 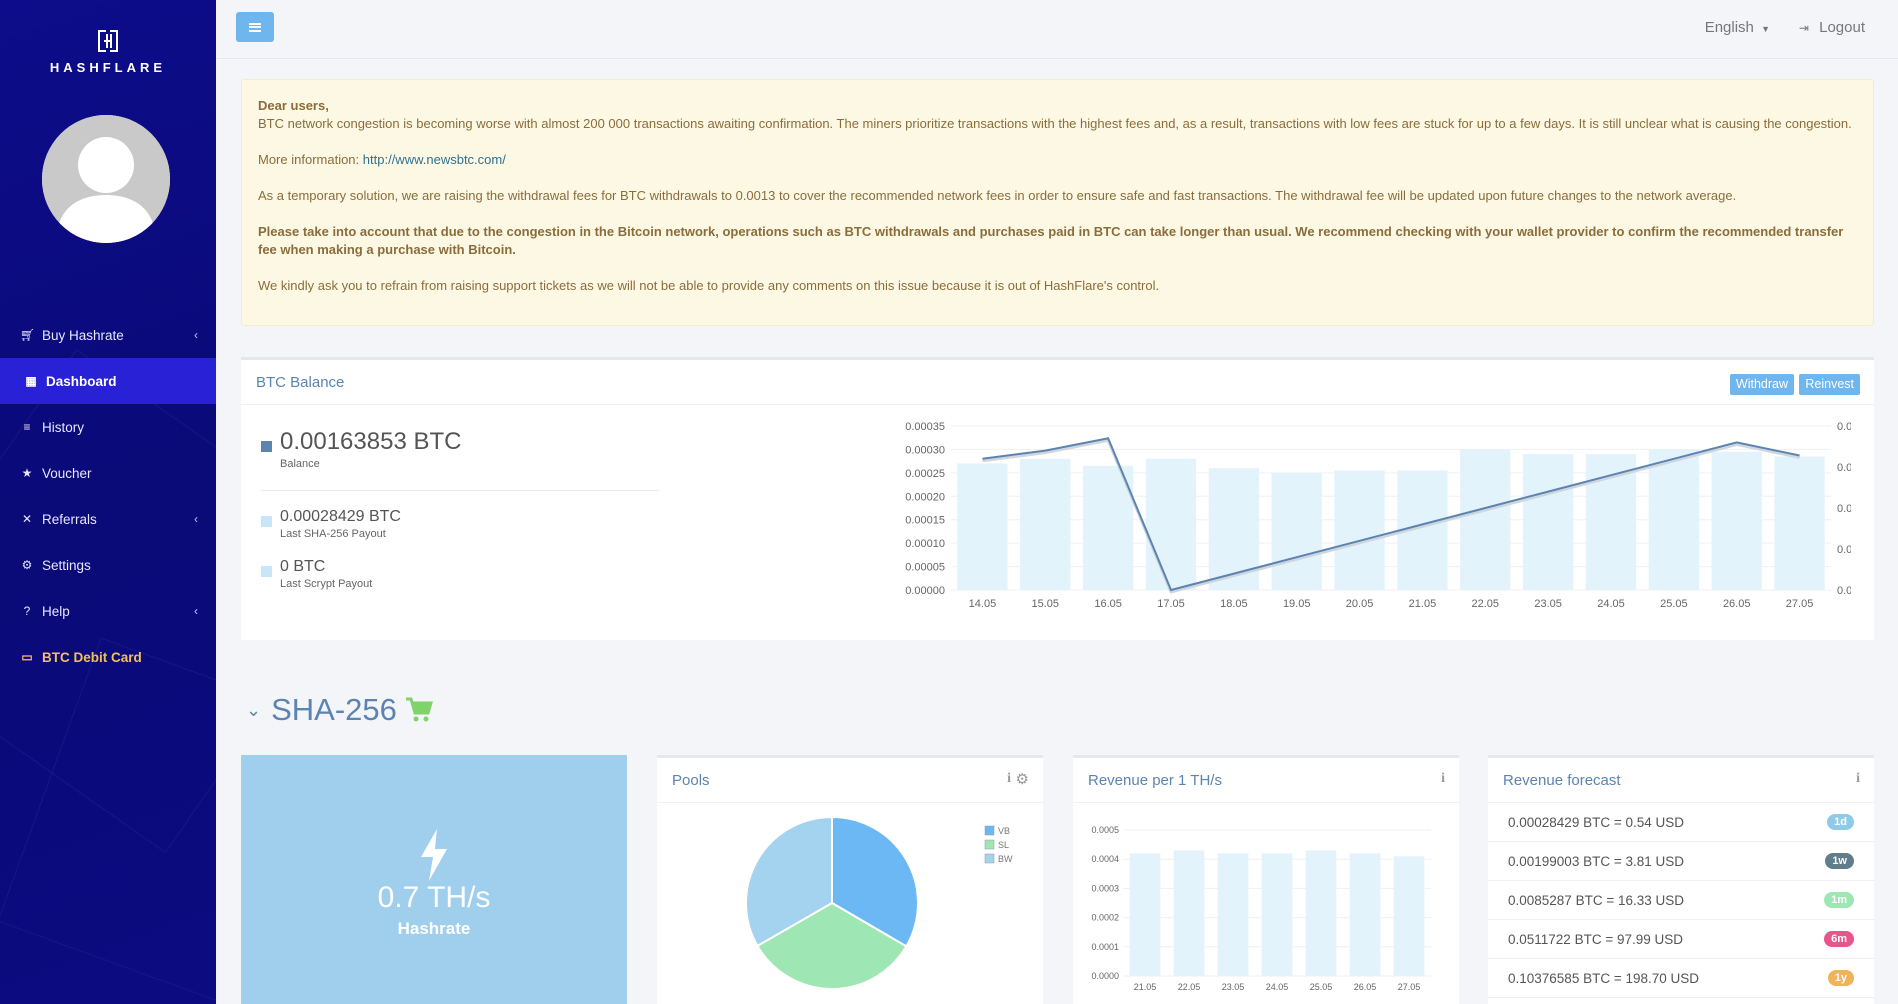 I want to click on sign-out-icon: ⇥, so click(x=1803, y=28).